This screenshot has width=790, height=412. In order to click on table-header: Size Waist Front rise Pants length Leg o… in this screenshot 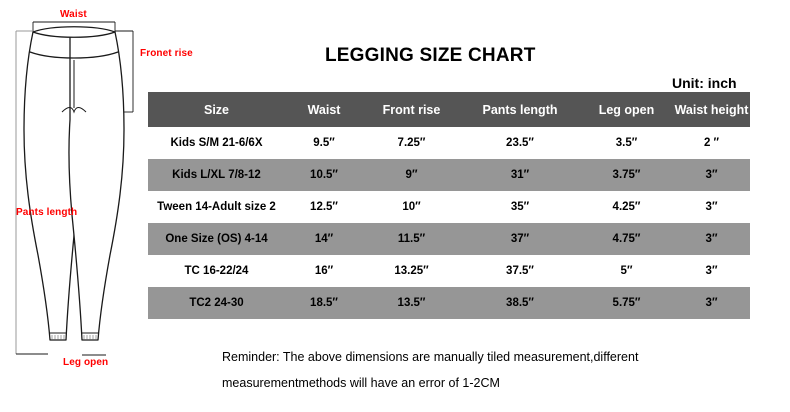, I will do `click(449, 109)`.